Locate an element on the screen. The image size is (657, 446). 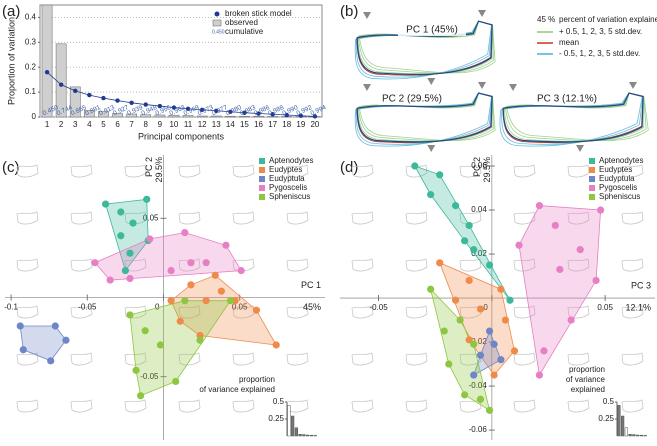
x-tick-label: 18 is located at coordinates (286, 124).